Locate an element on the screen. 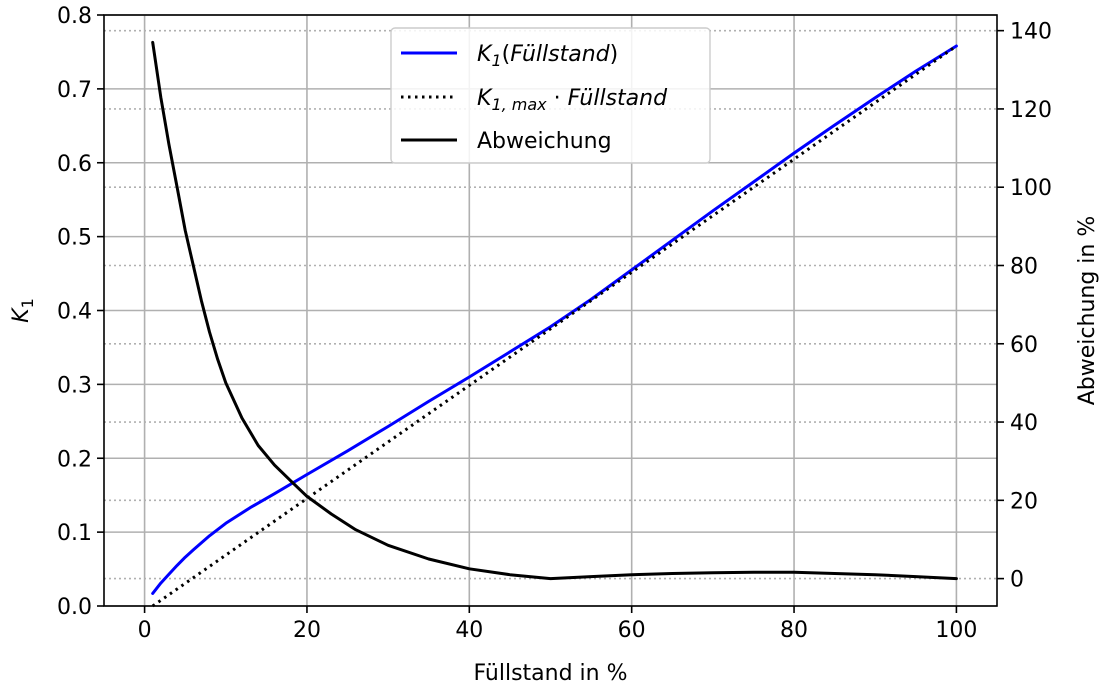 This screenshot has width=1110, height=689. x-tick-label: 0 is located at coordinates (145, 630).